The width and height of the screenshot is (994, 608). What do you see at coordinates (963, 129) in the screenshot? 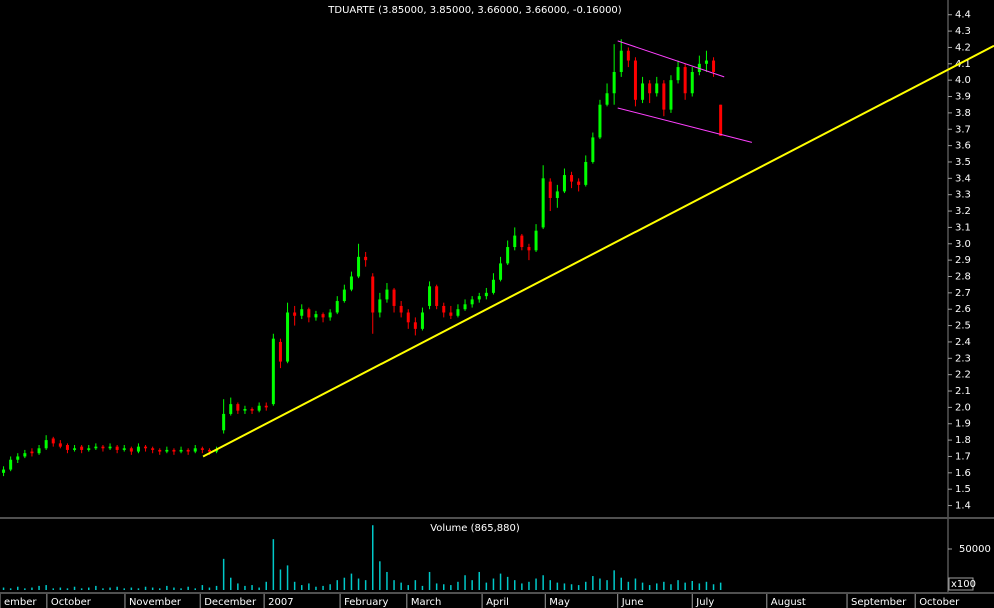
I see `y-tick-label: 3.7` at bounding box center [963, 129].